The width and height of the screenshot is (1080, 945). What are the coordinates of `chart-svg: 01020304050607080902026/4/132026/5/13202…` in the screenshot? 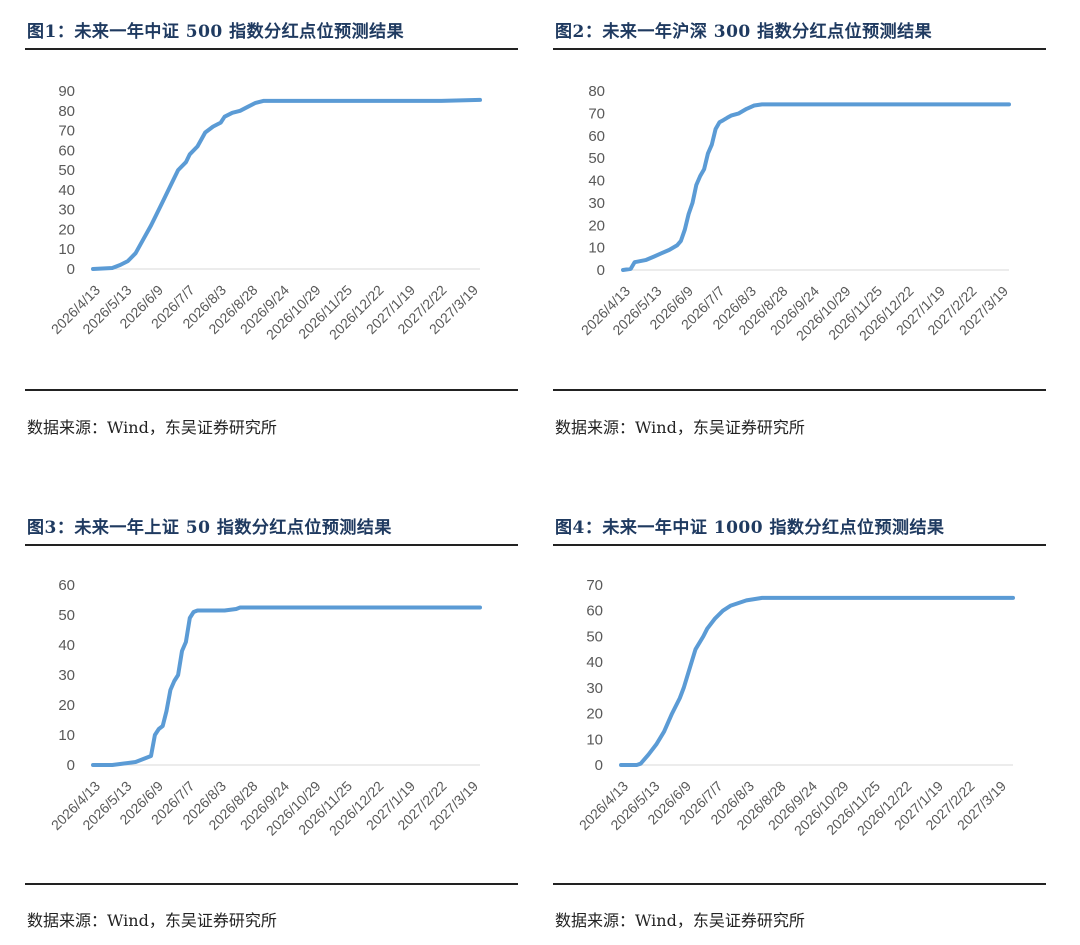 It's located at (265, 213).